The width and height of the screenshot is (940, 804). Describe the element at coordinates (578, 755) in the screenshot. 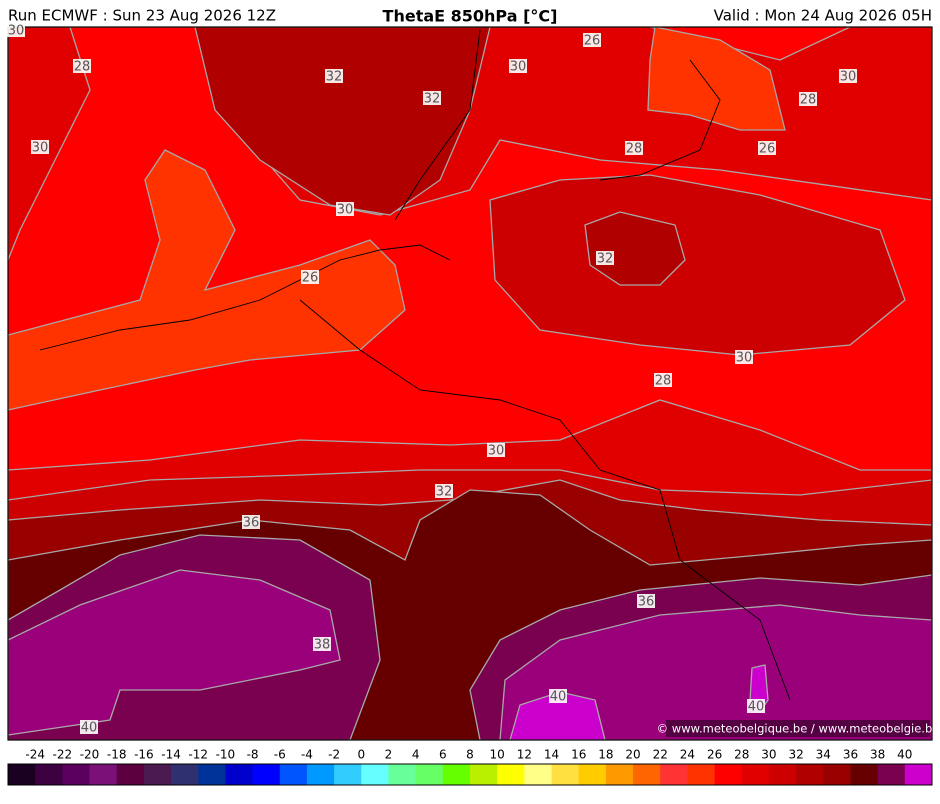

I see `colorbar-label: 16` at that location.